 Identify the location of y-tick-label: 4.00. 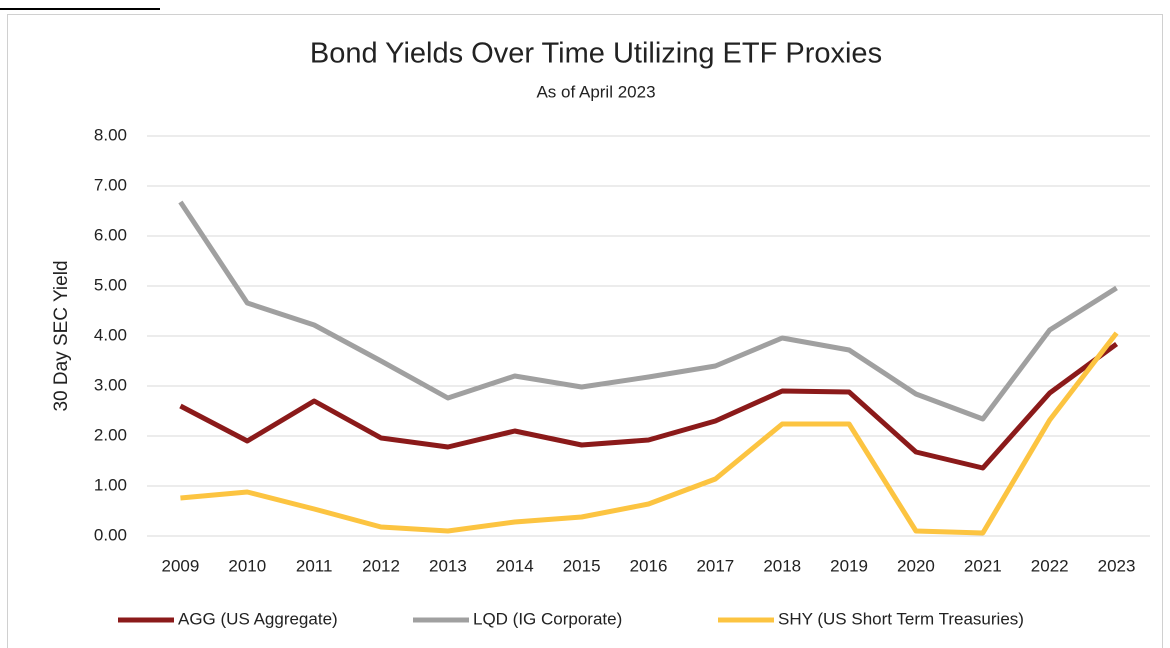
(110, 334).